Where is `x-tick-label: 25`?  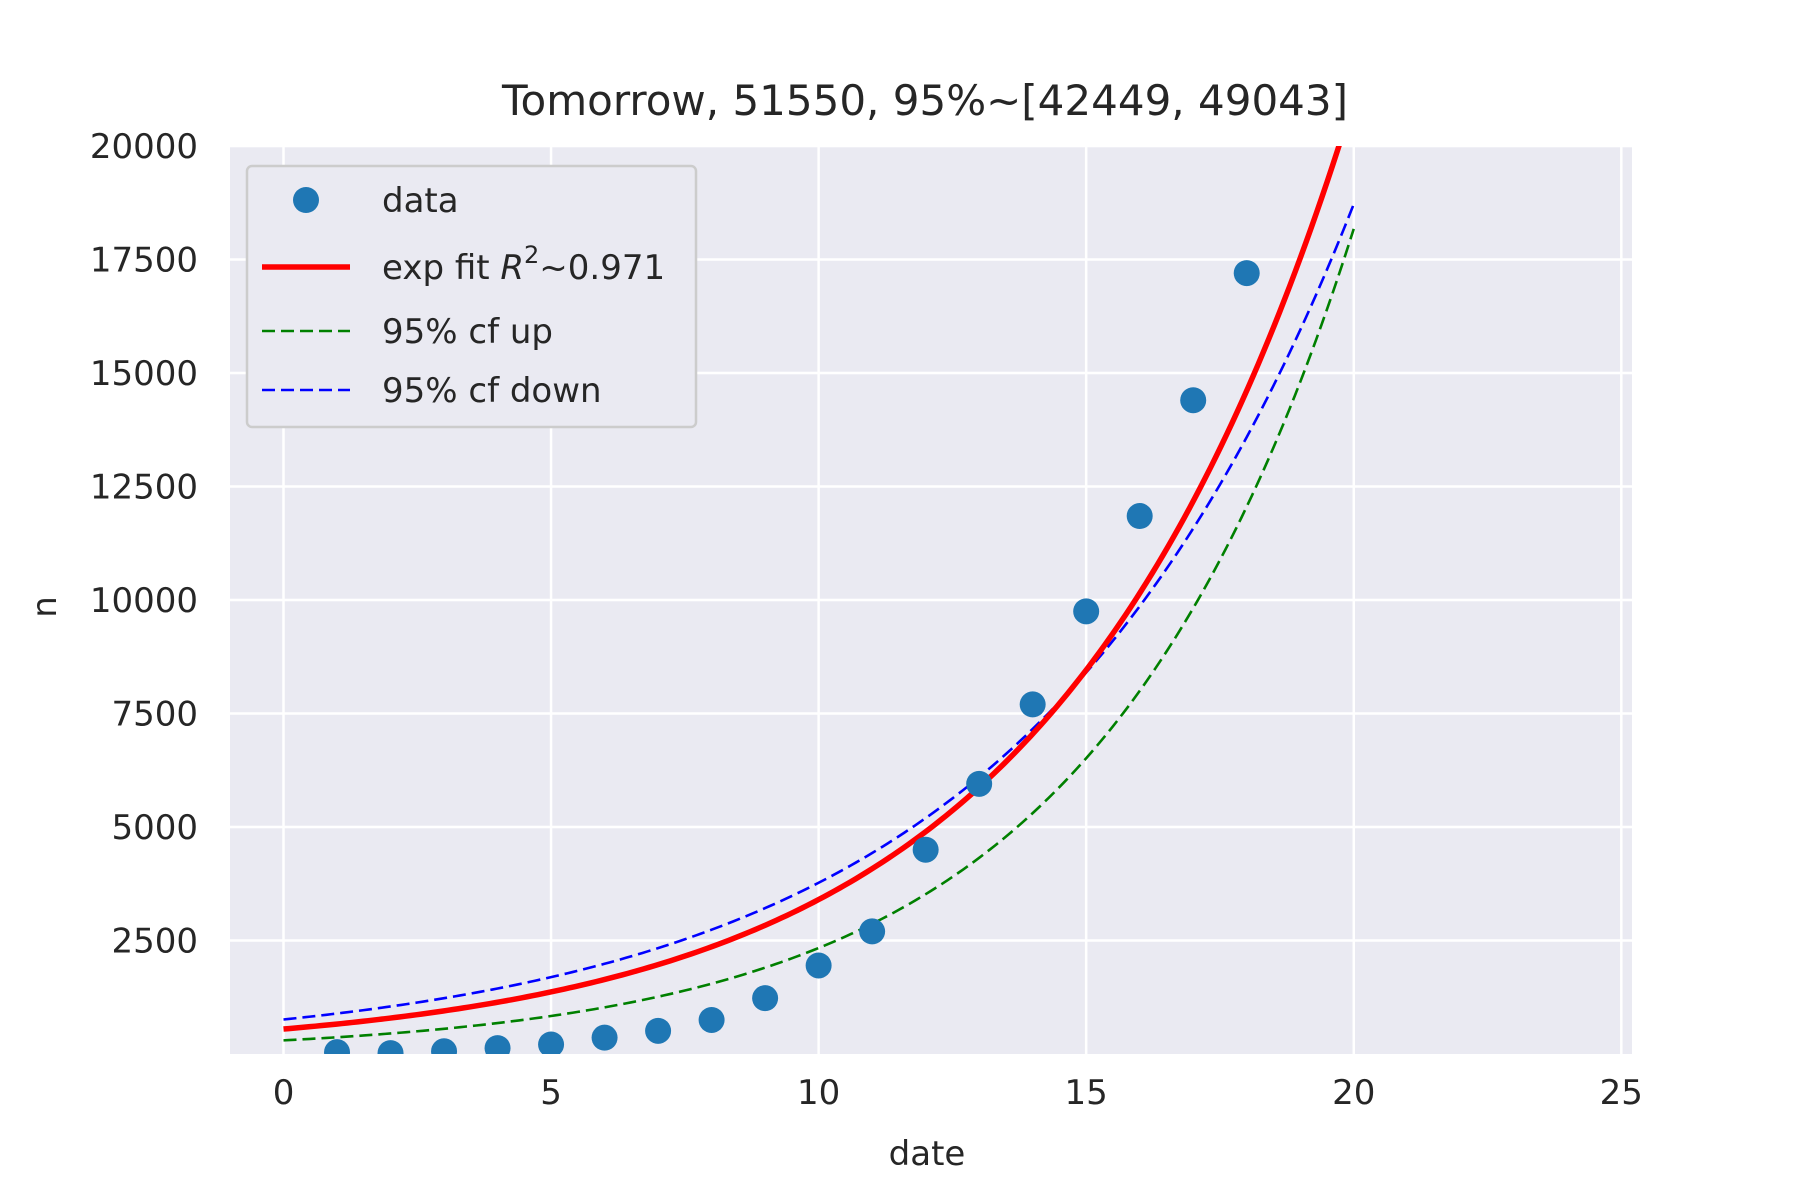 x-tick-label: 25 is located at coordinates (1621, 1093).